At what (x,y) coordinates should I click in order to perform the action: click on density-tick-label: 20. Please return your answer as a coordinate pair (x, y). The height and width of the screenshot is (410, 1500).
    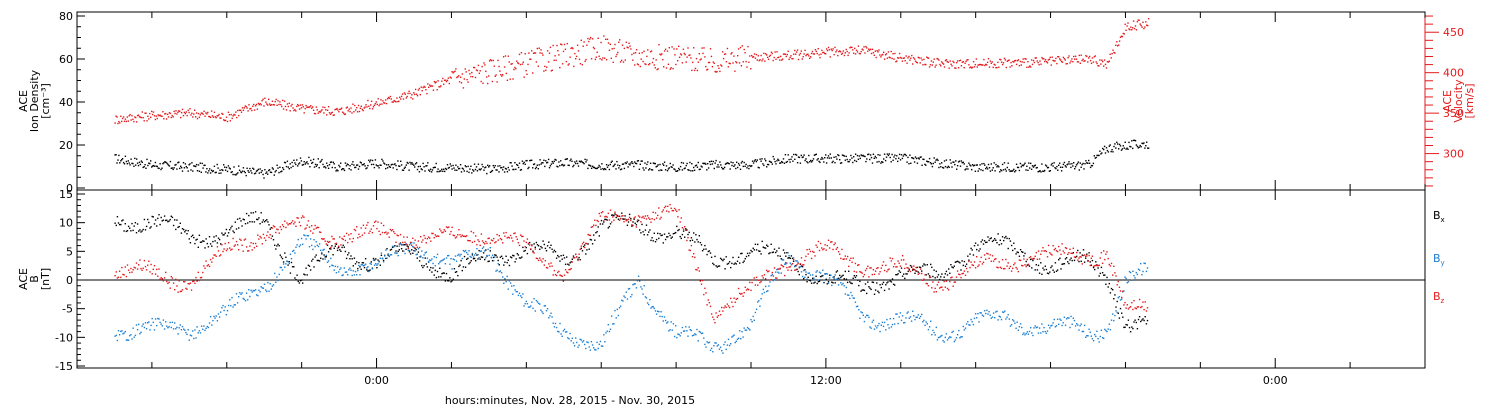
    Looking at the image, I should click on (66, 145).